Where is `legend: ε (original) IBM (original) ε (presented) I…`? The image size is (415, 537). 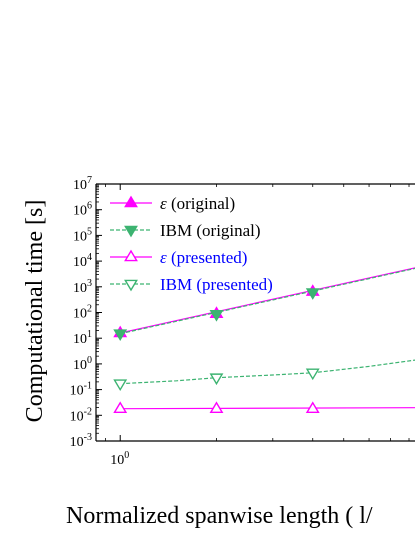 legend: ε (original) IBM (original) ε (presented) I… is located at coordinates (191, 244).